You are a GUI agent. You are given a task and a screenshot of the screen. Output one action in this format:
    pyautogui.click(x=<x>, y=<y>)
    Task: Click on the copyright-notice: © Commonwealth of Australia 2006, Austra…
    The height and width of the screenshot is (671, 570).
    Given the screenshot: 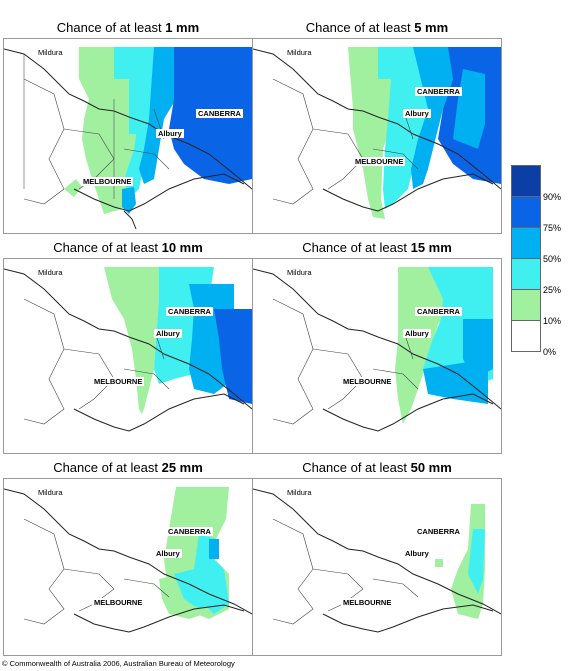 What is the action you would take?
    pyautogui.click(x=118, y=663)
    